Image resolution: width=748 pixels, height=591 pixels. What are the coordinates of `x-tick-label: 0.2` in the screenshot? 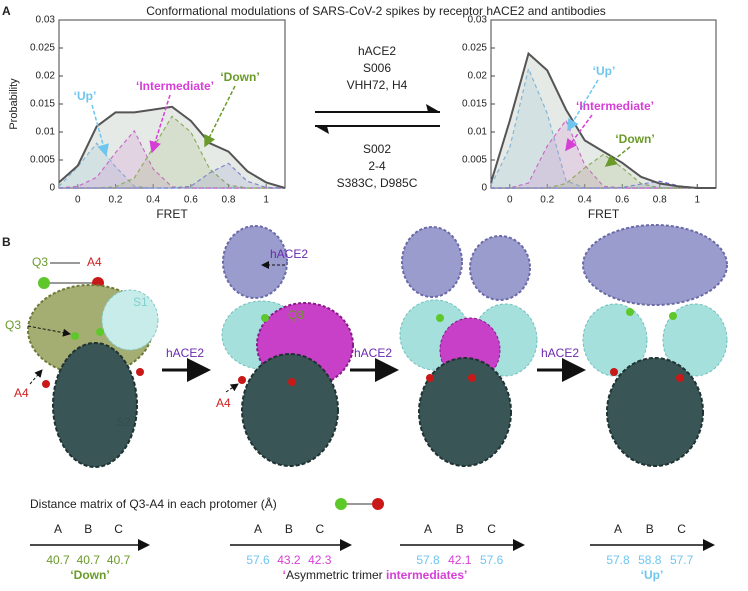 It's located at (547, 200).